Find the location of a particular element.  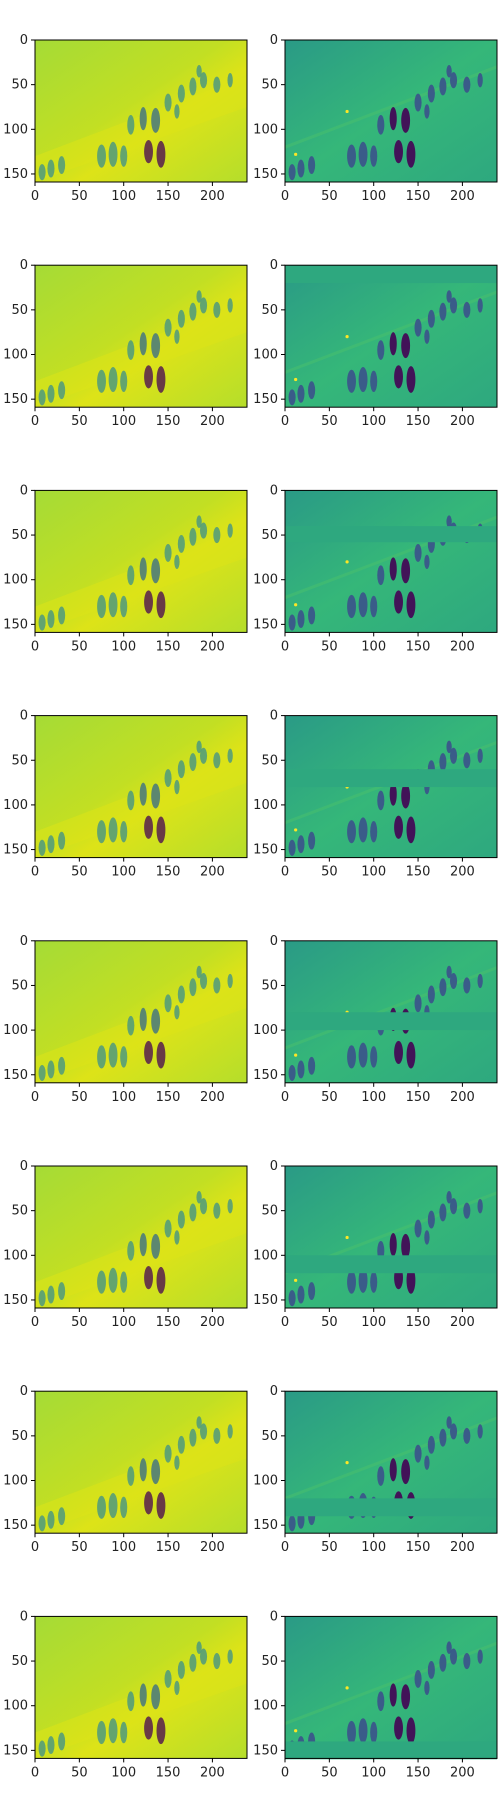

x-tick-label: 100 is located at coordinates (373, 646).